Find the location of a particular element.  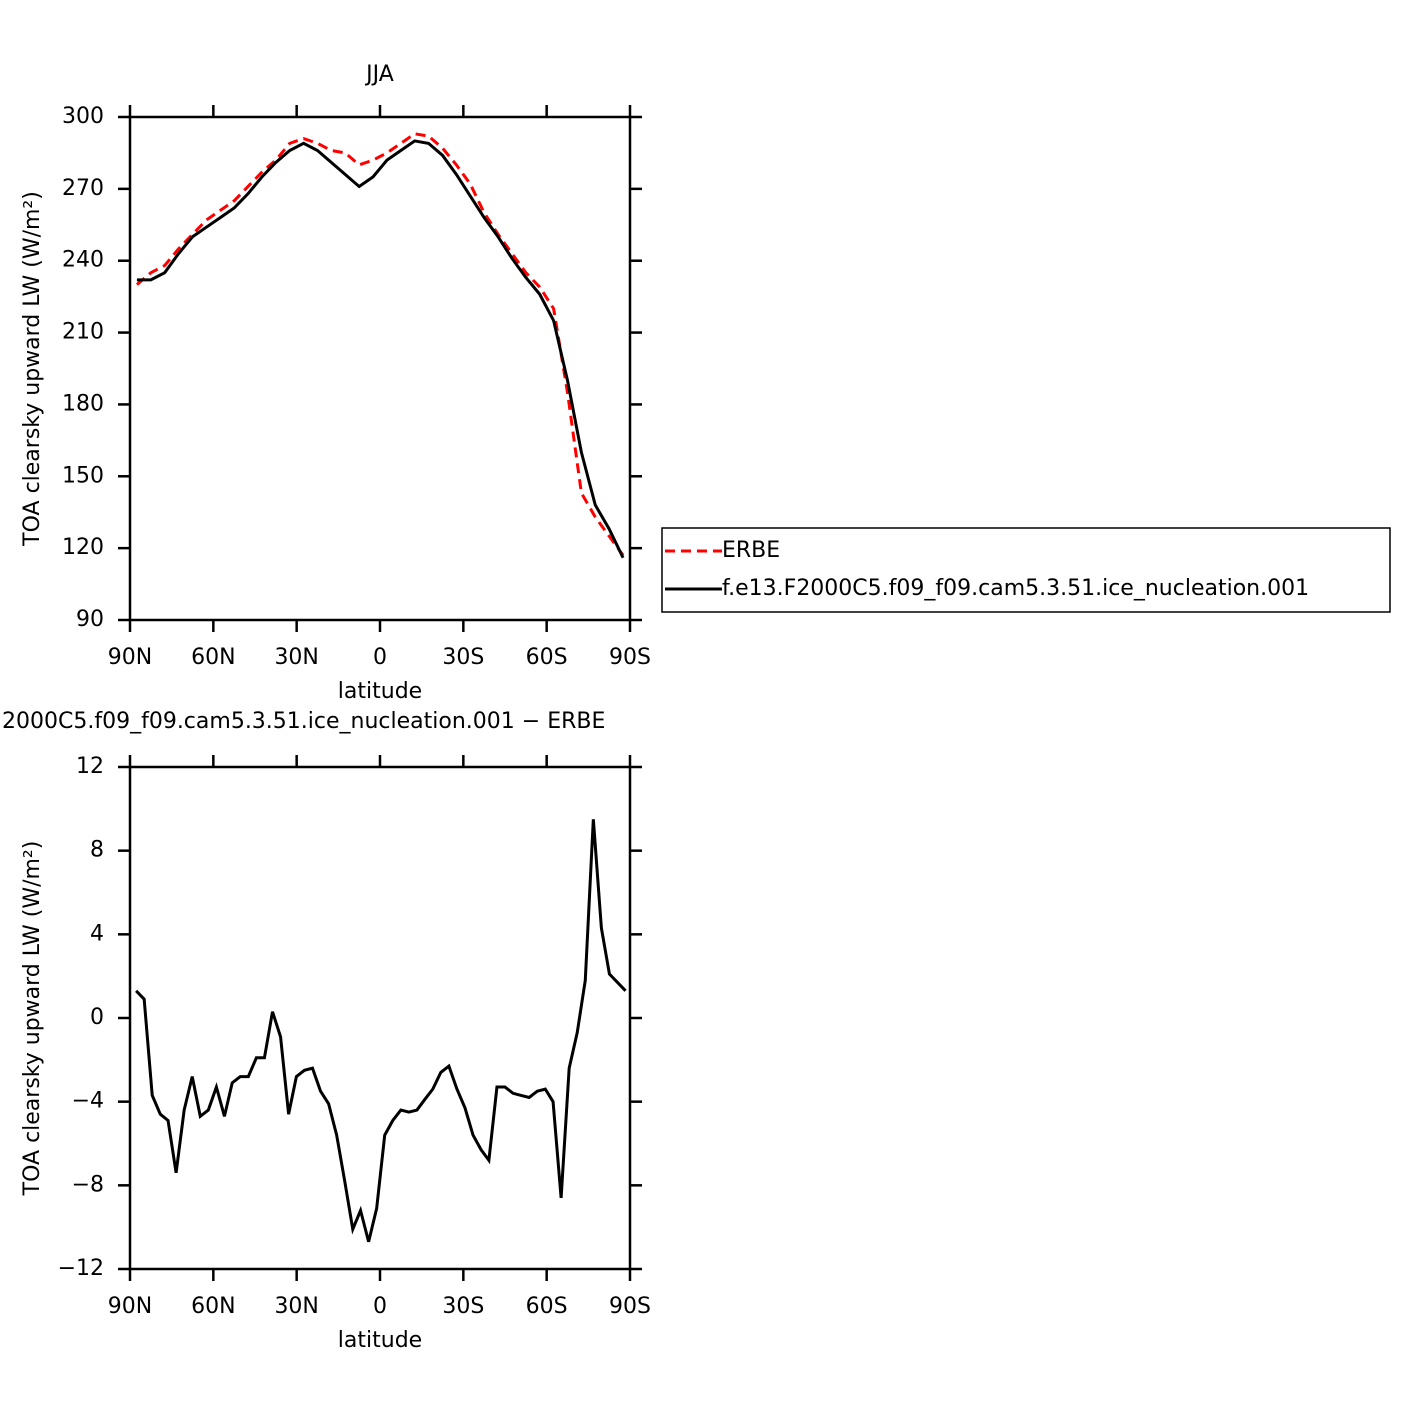

y-tick-label: 210 is located at coordinates (83, 332).